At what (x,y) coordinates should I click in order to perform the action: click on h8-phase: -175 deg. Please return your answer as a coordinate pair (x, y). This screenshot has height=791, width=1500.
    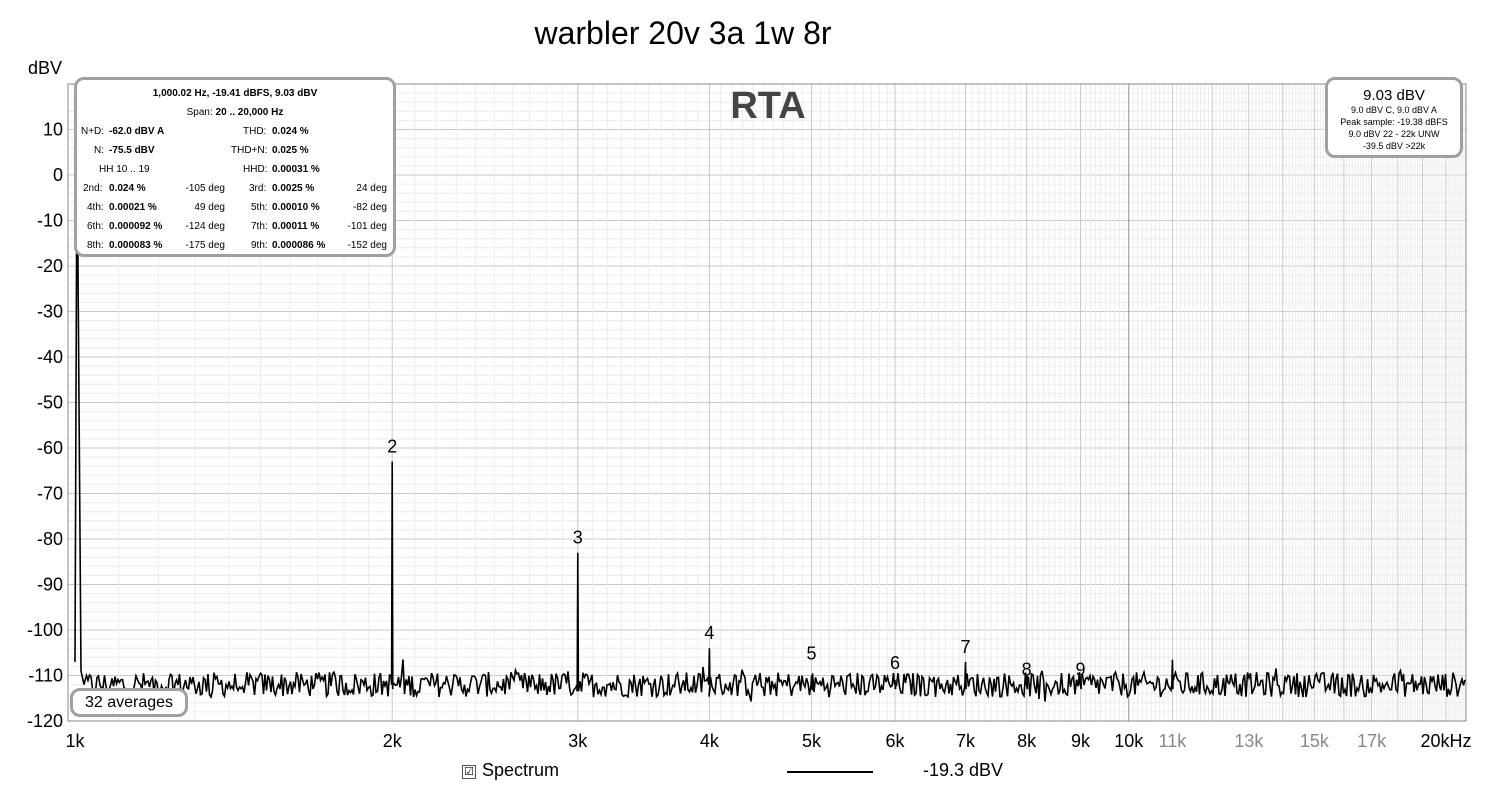
    Looking at the image, I should click on (205, 245).